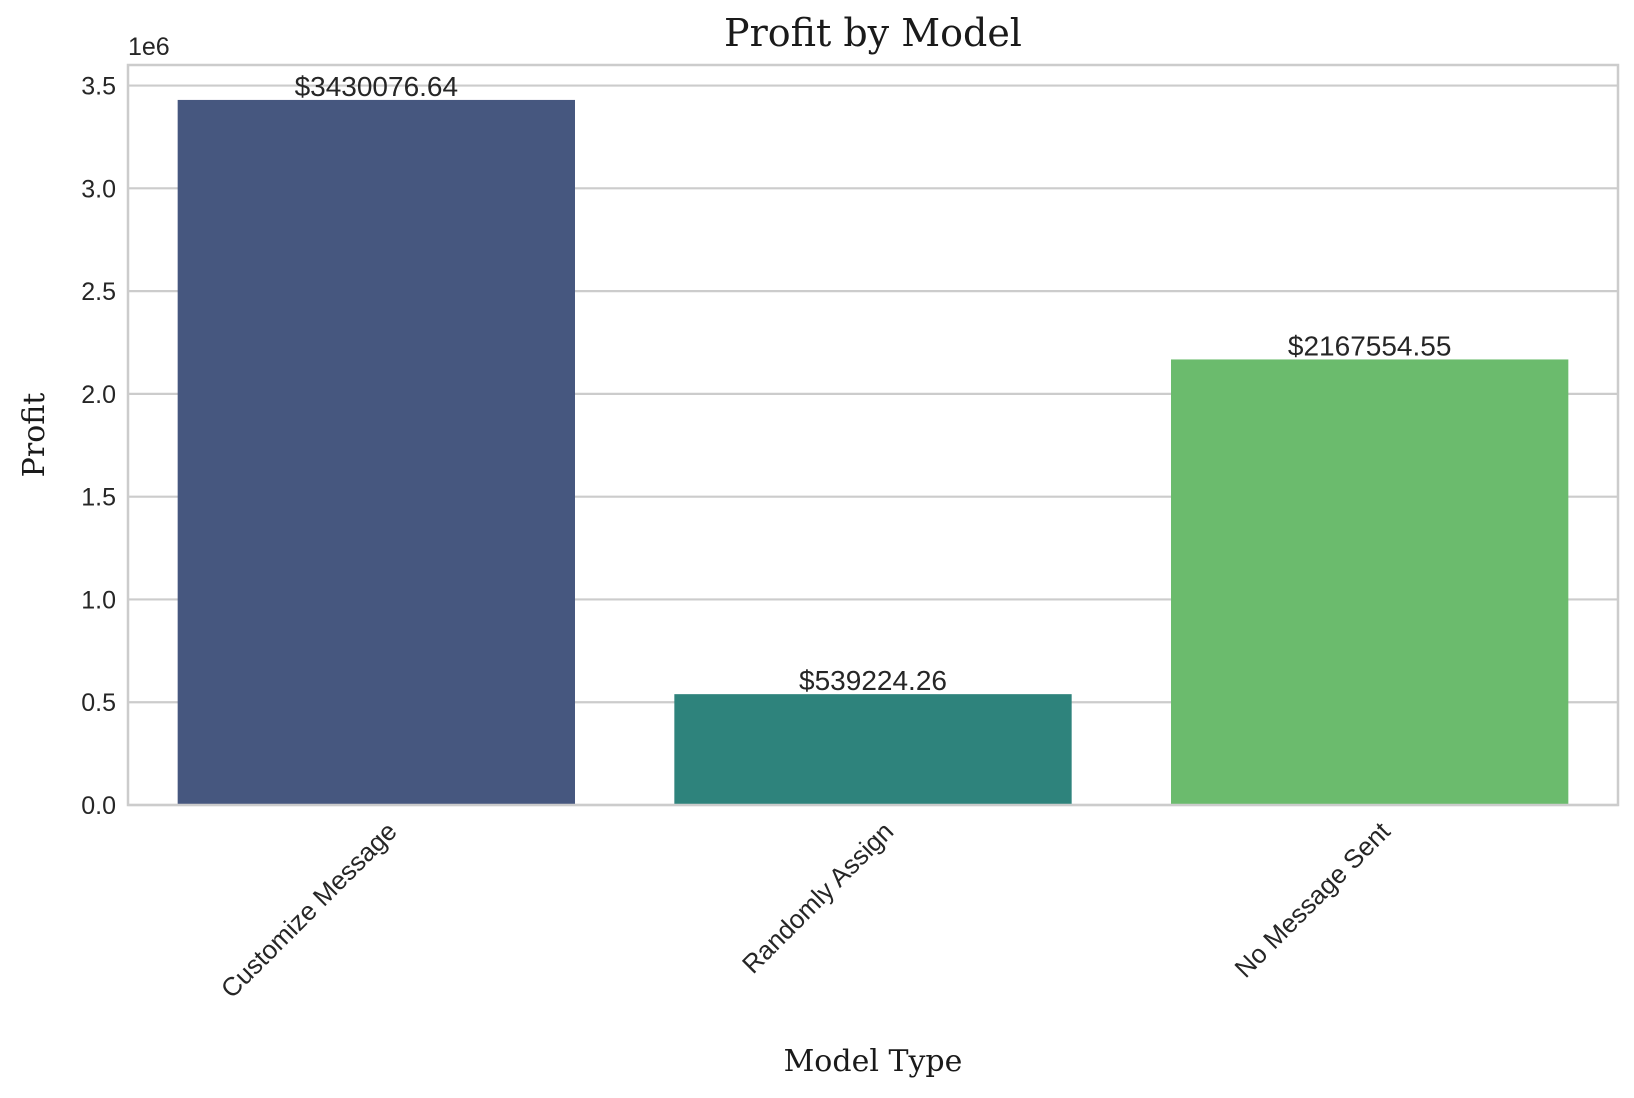  What do you see at coordinates (98, 395) in the screenshot?
I see `y-tick-label: 2.0` at bounding box center [98, 395].